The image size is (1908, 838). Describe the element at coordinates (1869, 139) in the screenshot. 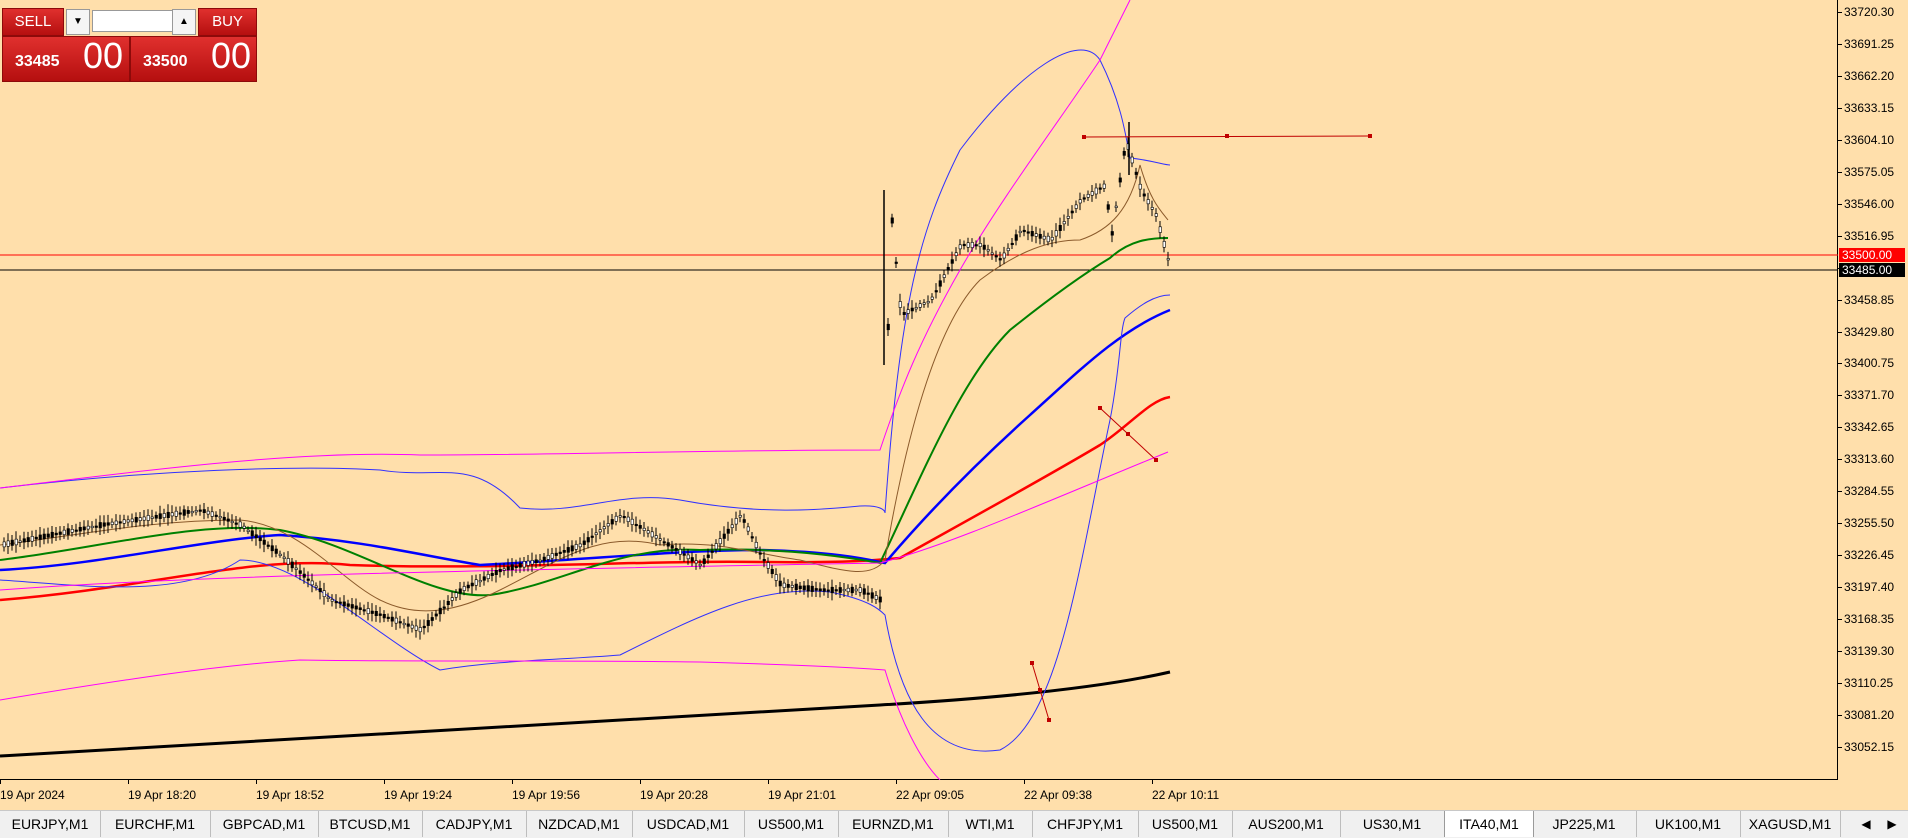

I see `price-axis-label: 33604.10` at that location.